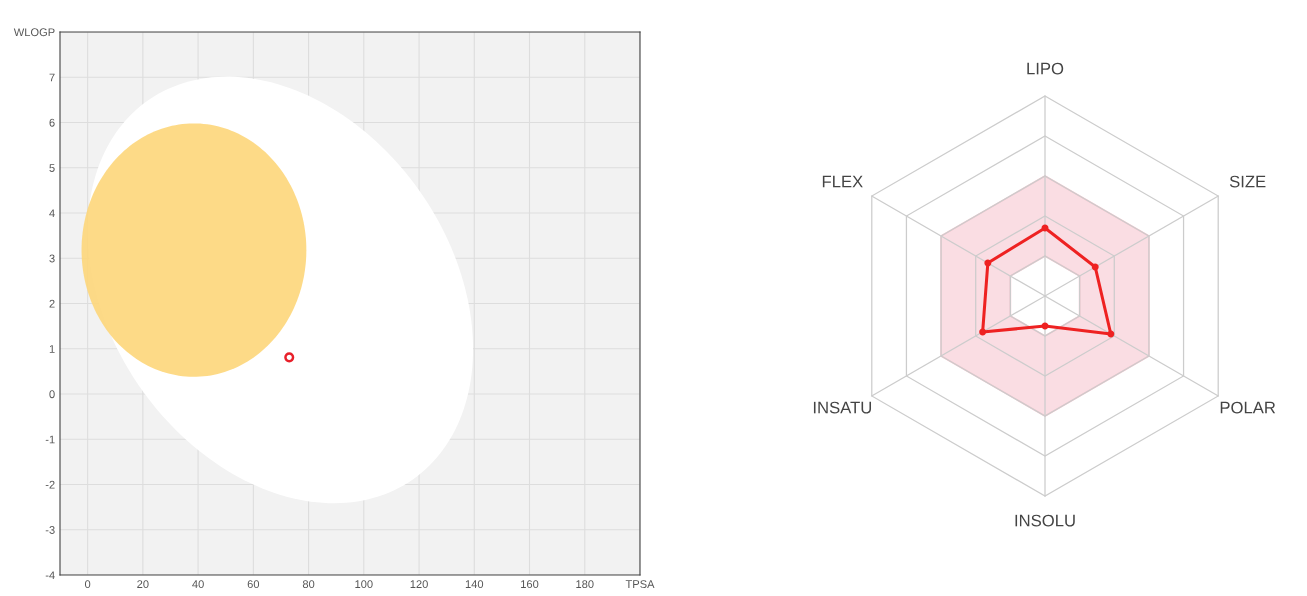  What do you see at coordinates (198, 584) in the screenshot?
I see `x-tick-label: 40` at bounding box center [198, 584].